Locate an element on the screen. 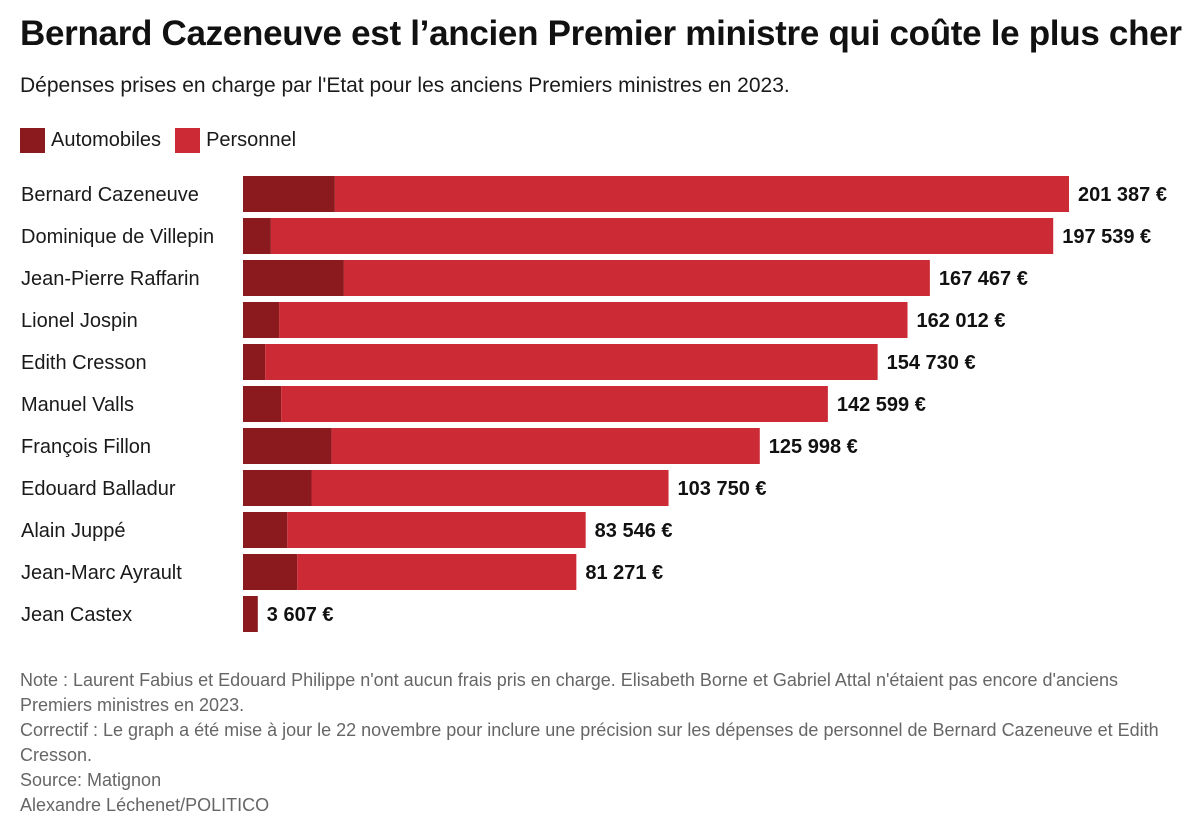  bar-personnel-manuel-valls is located at coordinates (554, 404).